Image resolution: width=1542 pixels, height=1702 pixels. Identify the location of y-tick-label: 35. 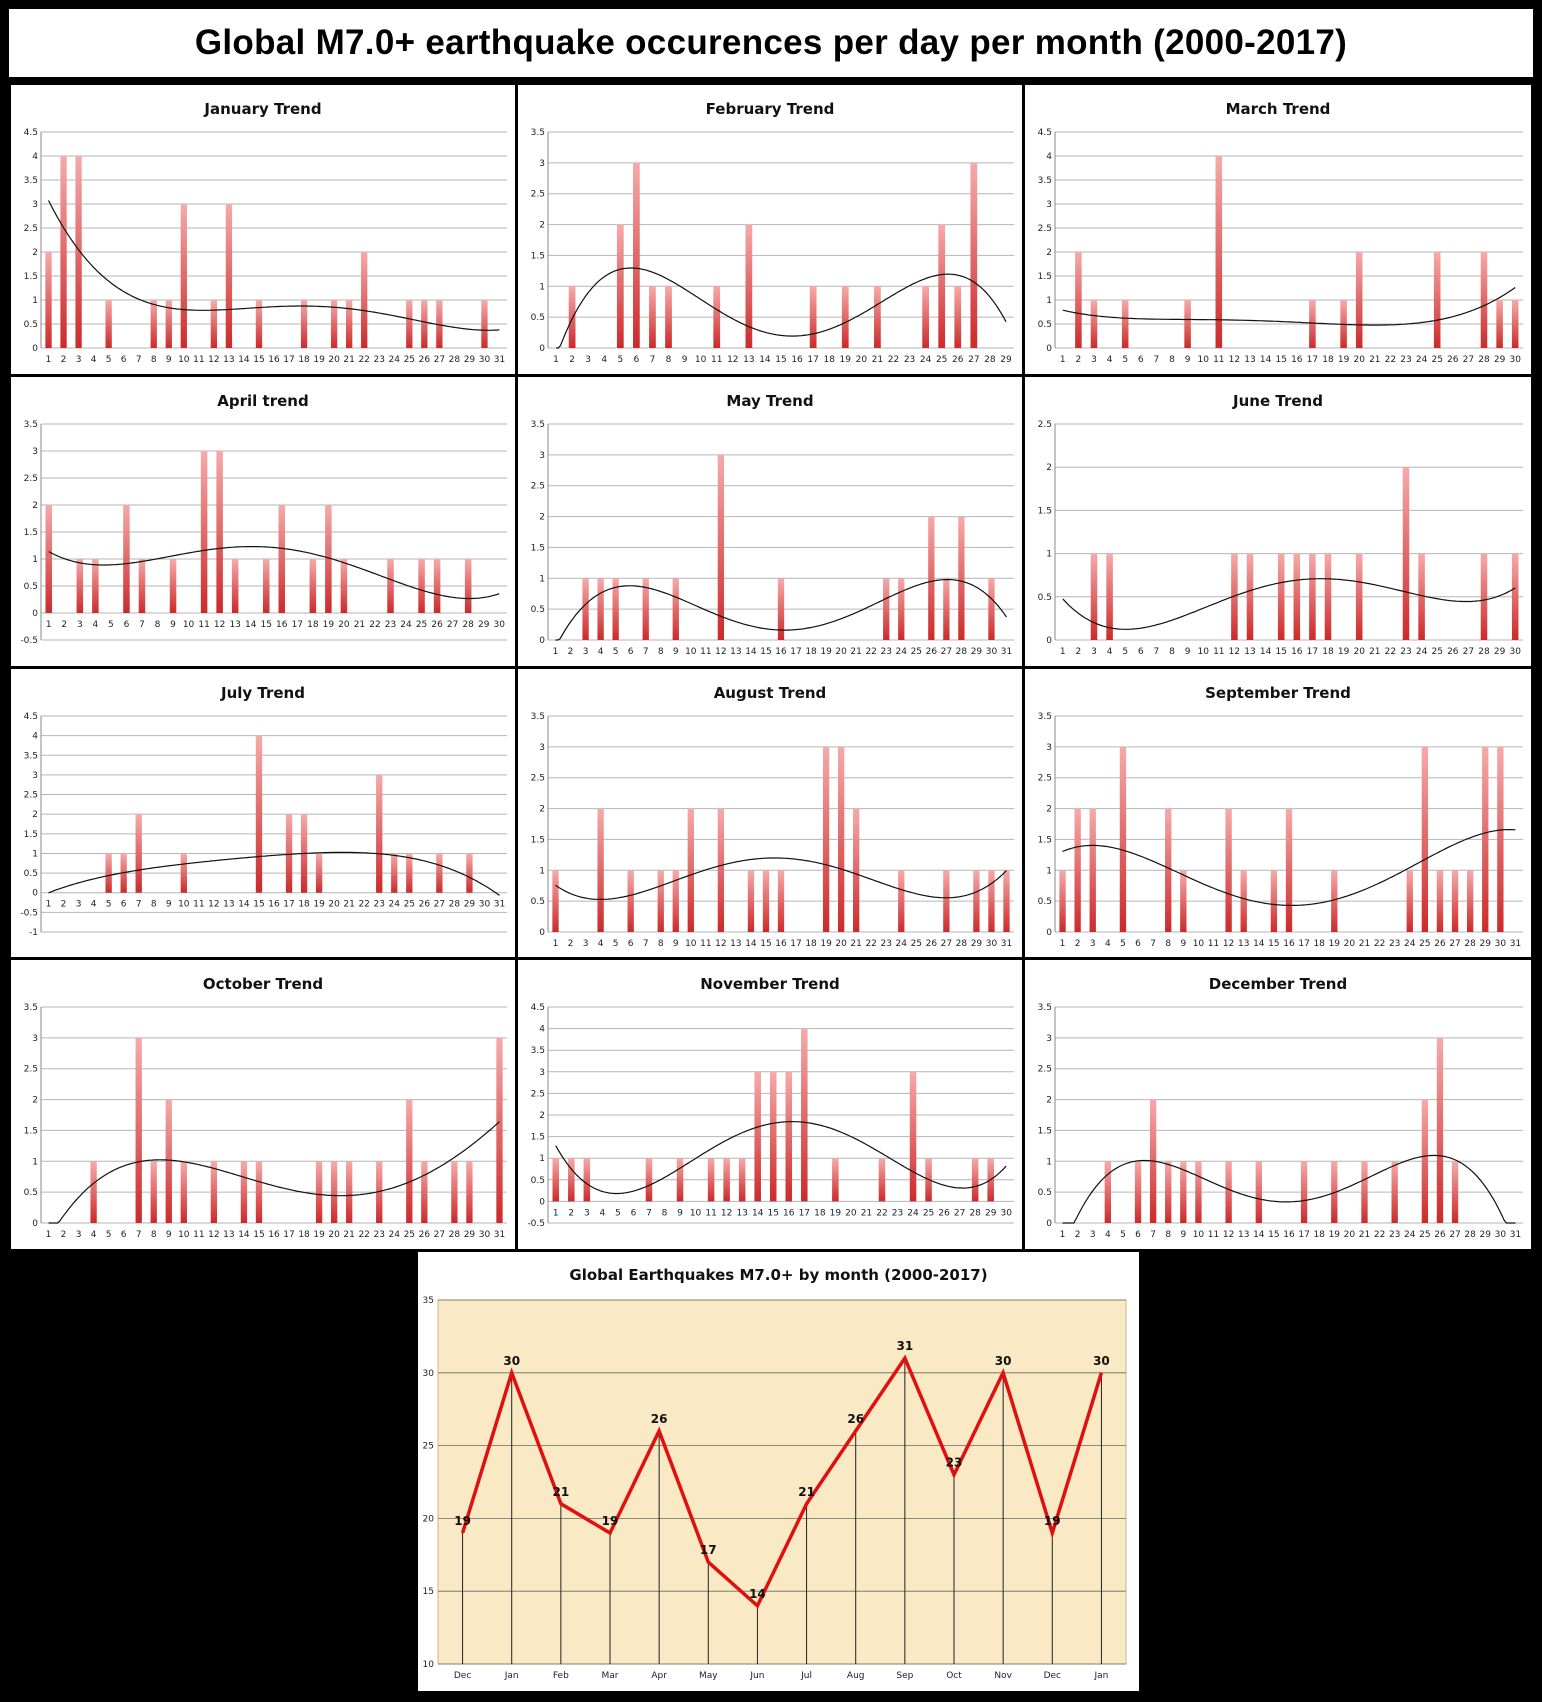
(428, 1301).